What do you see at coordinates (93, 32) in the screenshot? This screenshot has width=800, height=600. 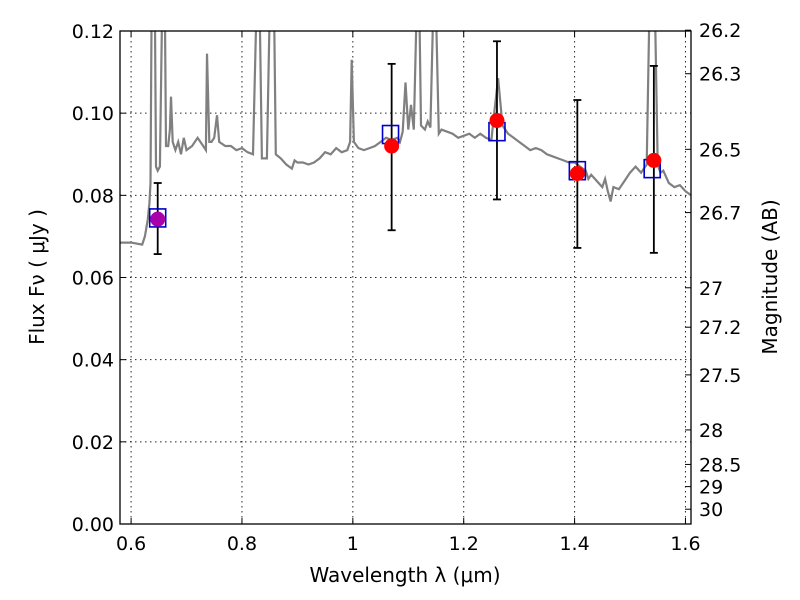 I see `y-tick-label: 0.12` at bounding box center [93, 32].